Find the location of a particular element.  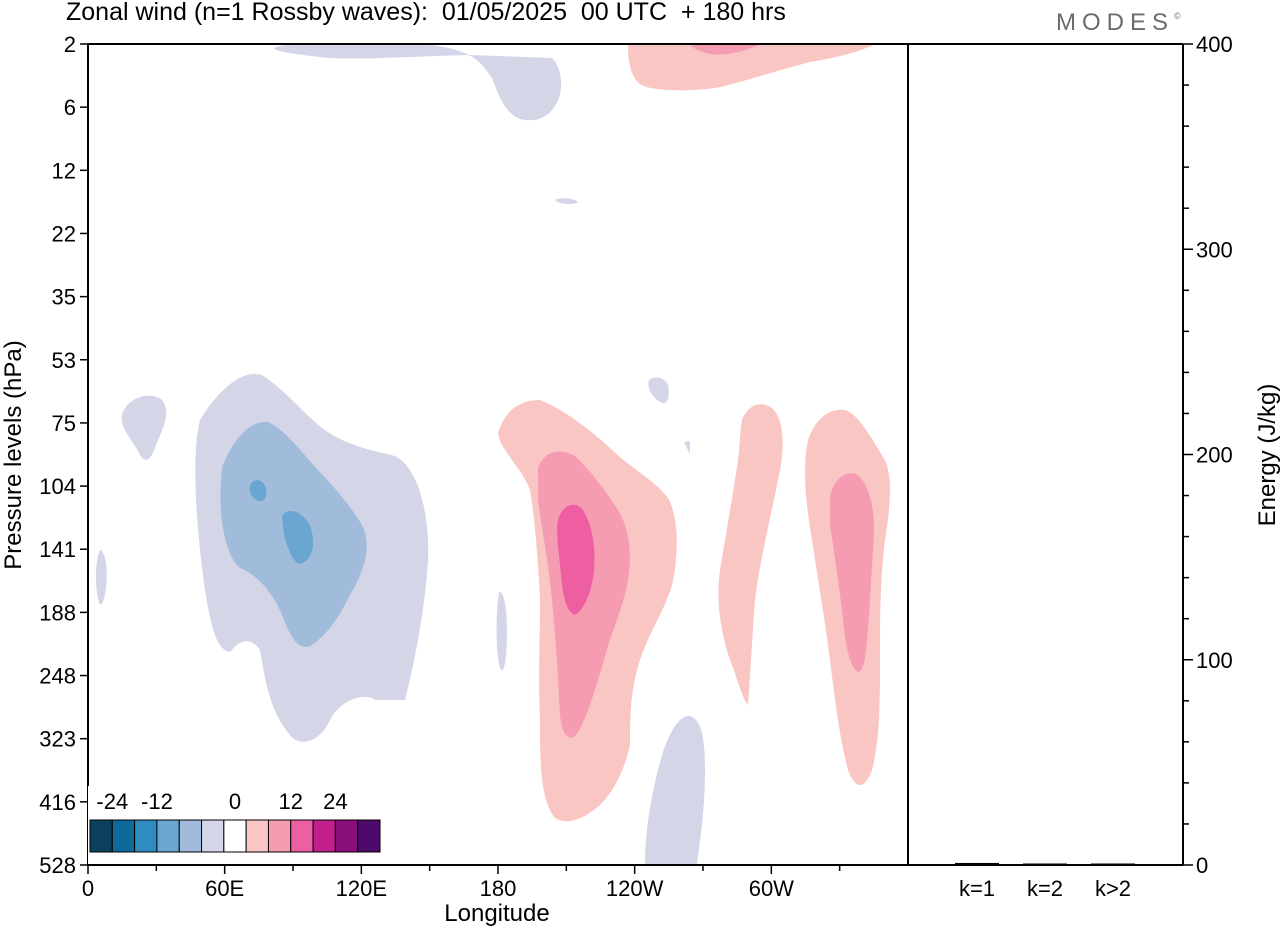

energy-tick-label: 200 is located at coordinates (1214, 455).